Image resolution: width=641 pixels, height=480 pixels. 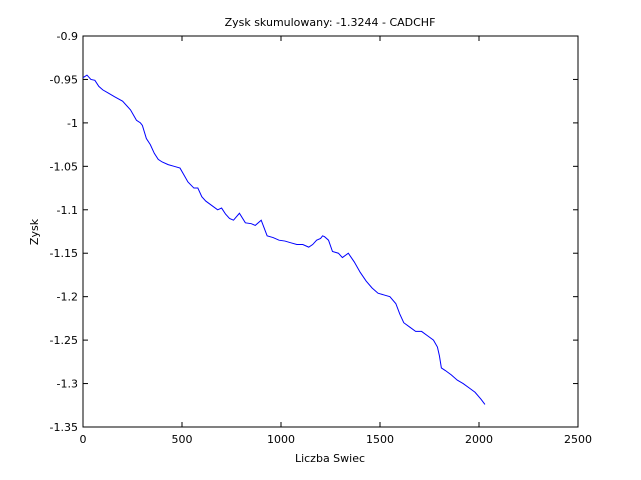 What do you see at coordinates (281, 439) in the screenshot?
I see `x-tick-label: 1000` at bounding box center [281, 439].